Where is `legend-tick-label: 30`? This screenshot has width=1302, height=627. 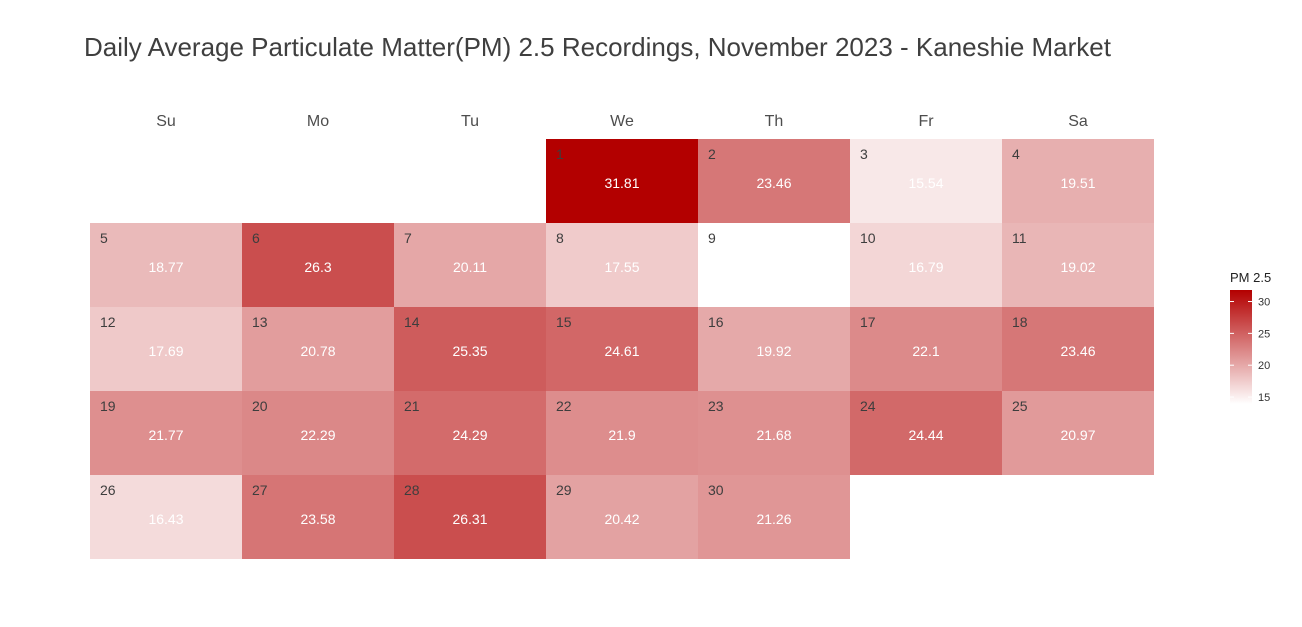
legend-tick-label: 30 is located at coordinates (1264, 303).